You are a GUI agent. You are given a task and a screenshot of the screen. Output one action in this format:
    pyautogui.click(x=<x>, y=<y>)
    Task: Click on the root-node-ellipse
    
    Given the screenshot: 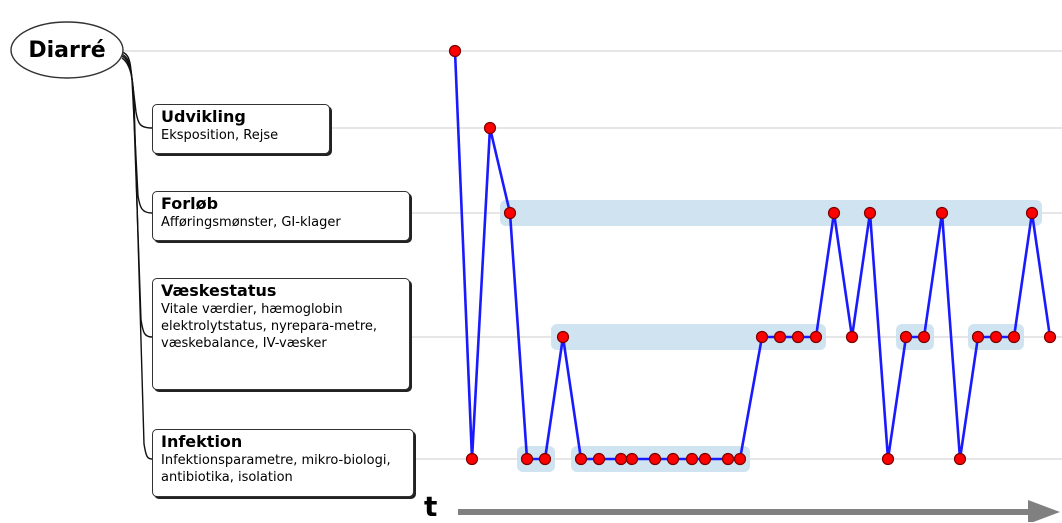 What is the action you would take?
    pyautogui.click(x=67, y=50)
    